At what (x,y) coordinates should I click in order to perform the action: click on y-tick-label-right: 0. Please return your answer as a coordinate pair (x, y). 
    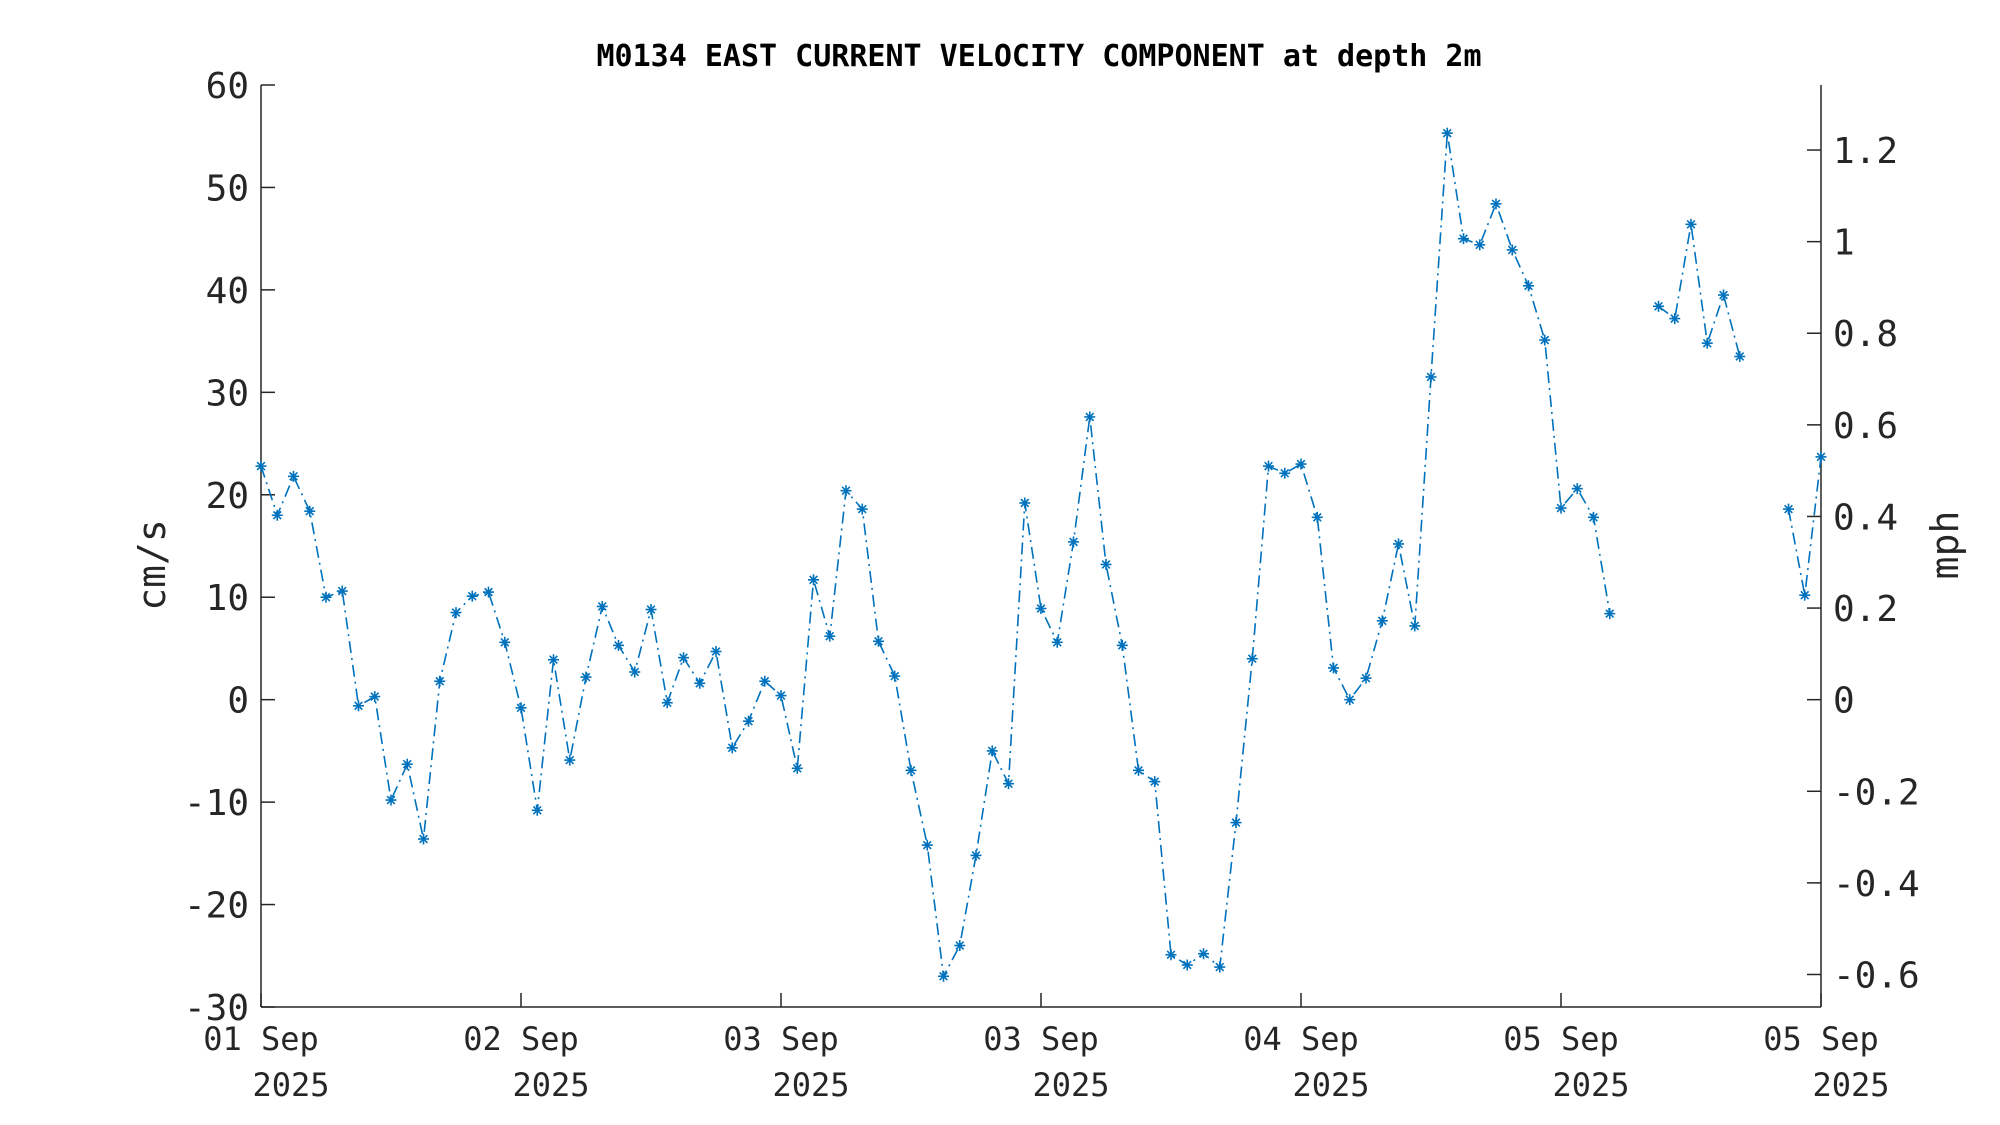
    Looking at the image, I should click on (1844, 701).